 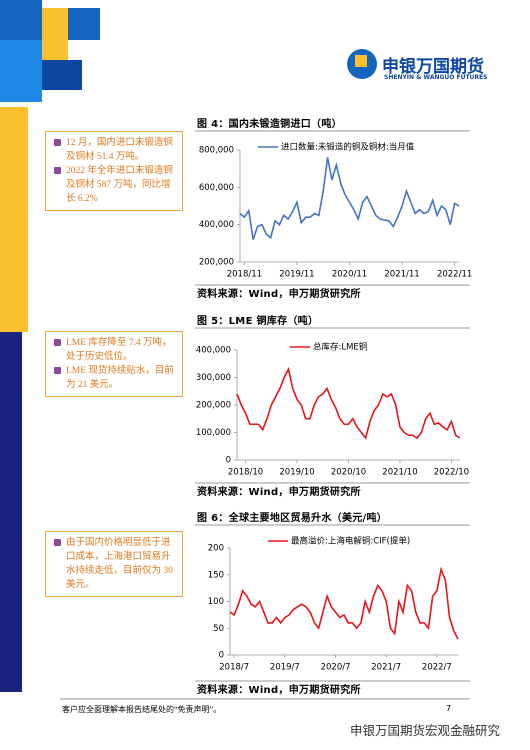 I want to click on chart-title: 图 4：国内未锻造铜进口（吨）, so click(x=269, y=123).